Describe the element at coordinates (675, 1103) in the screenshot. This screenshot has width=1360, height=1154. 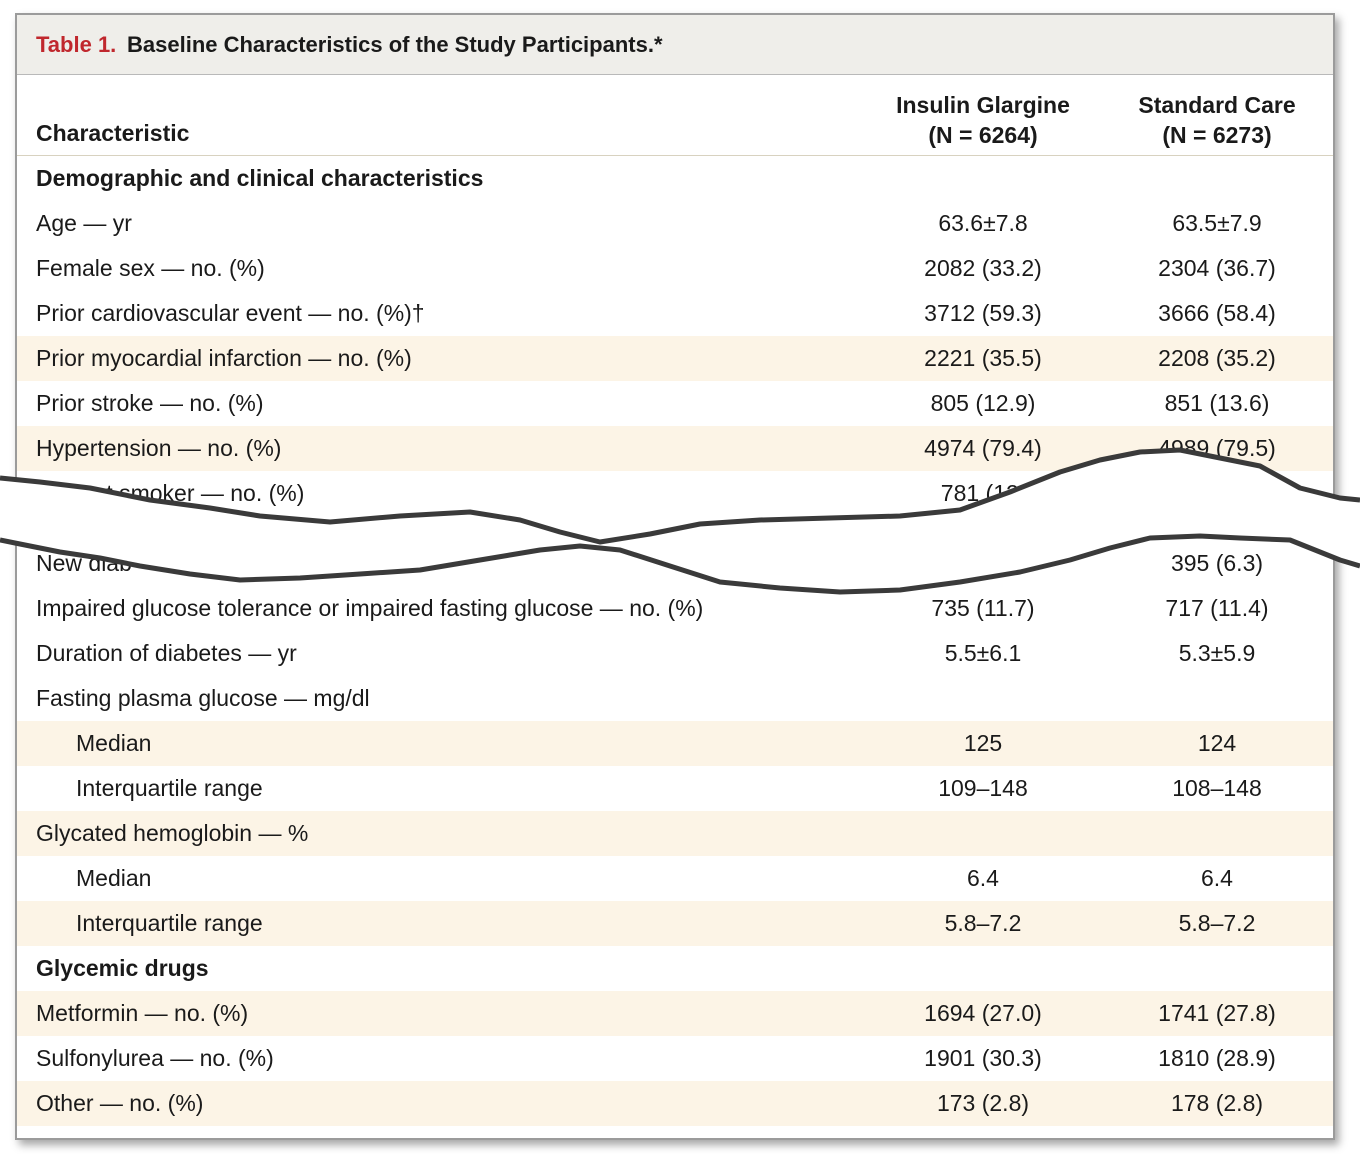
I see `table-row: Other — no. (%) 173 (2.8) 178 (2.8)` at that location.